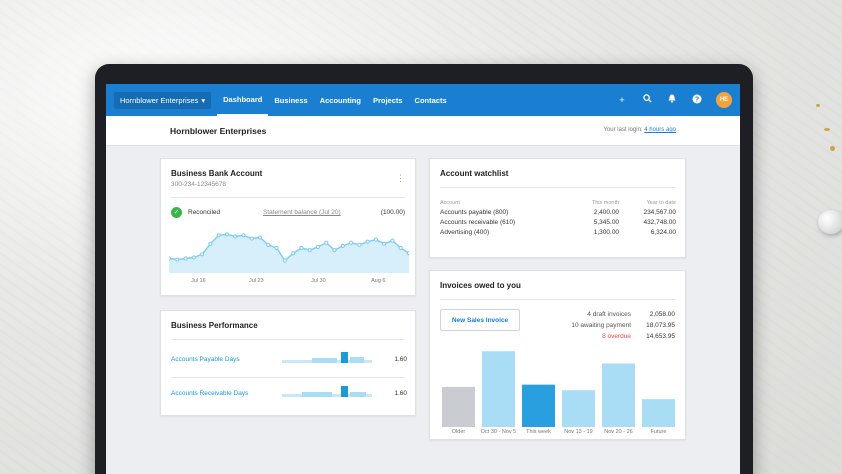 The height and width of the screenshot is (474, 842). I want to click on bar-label: Oct 30 - Nov 5, so click(498, 432).